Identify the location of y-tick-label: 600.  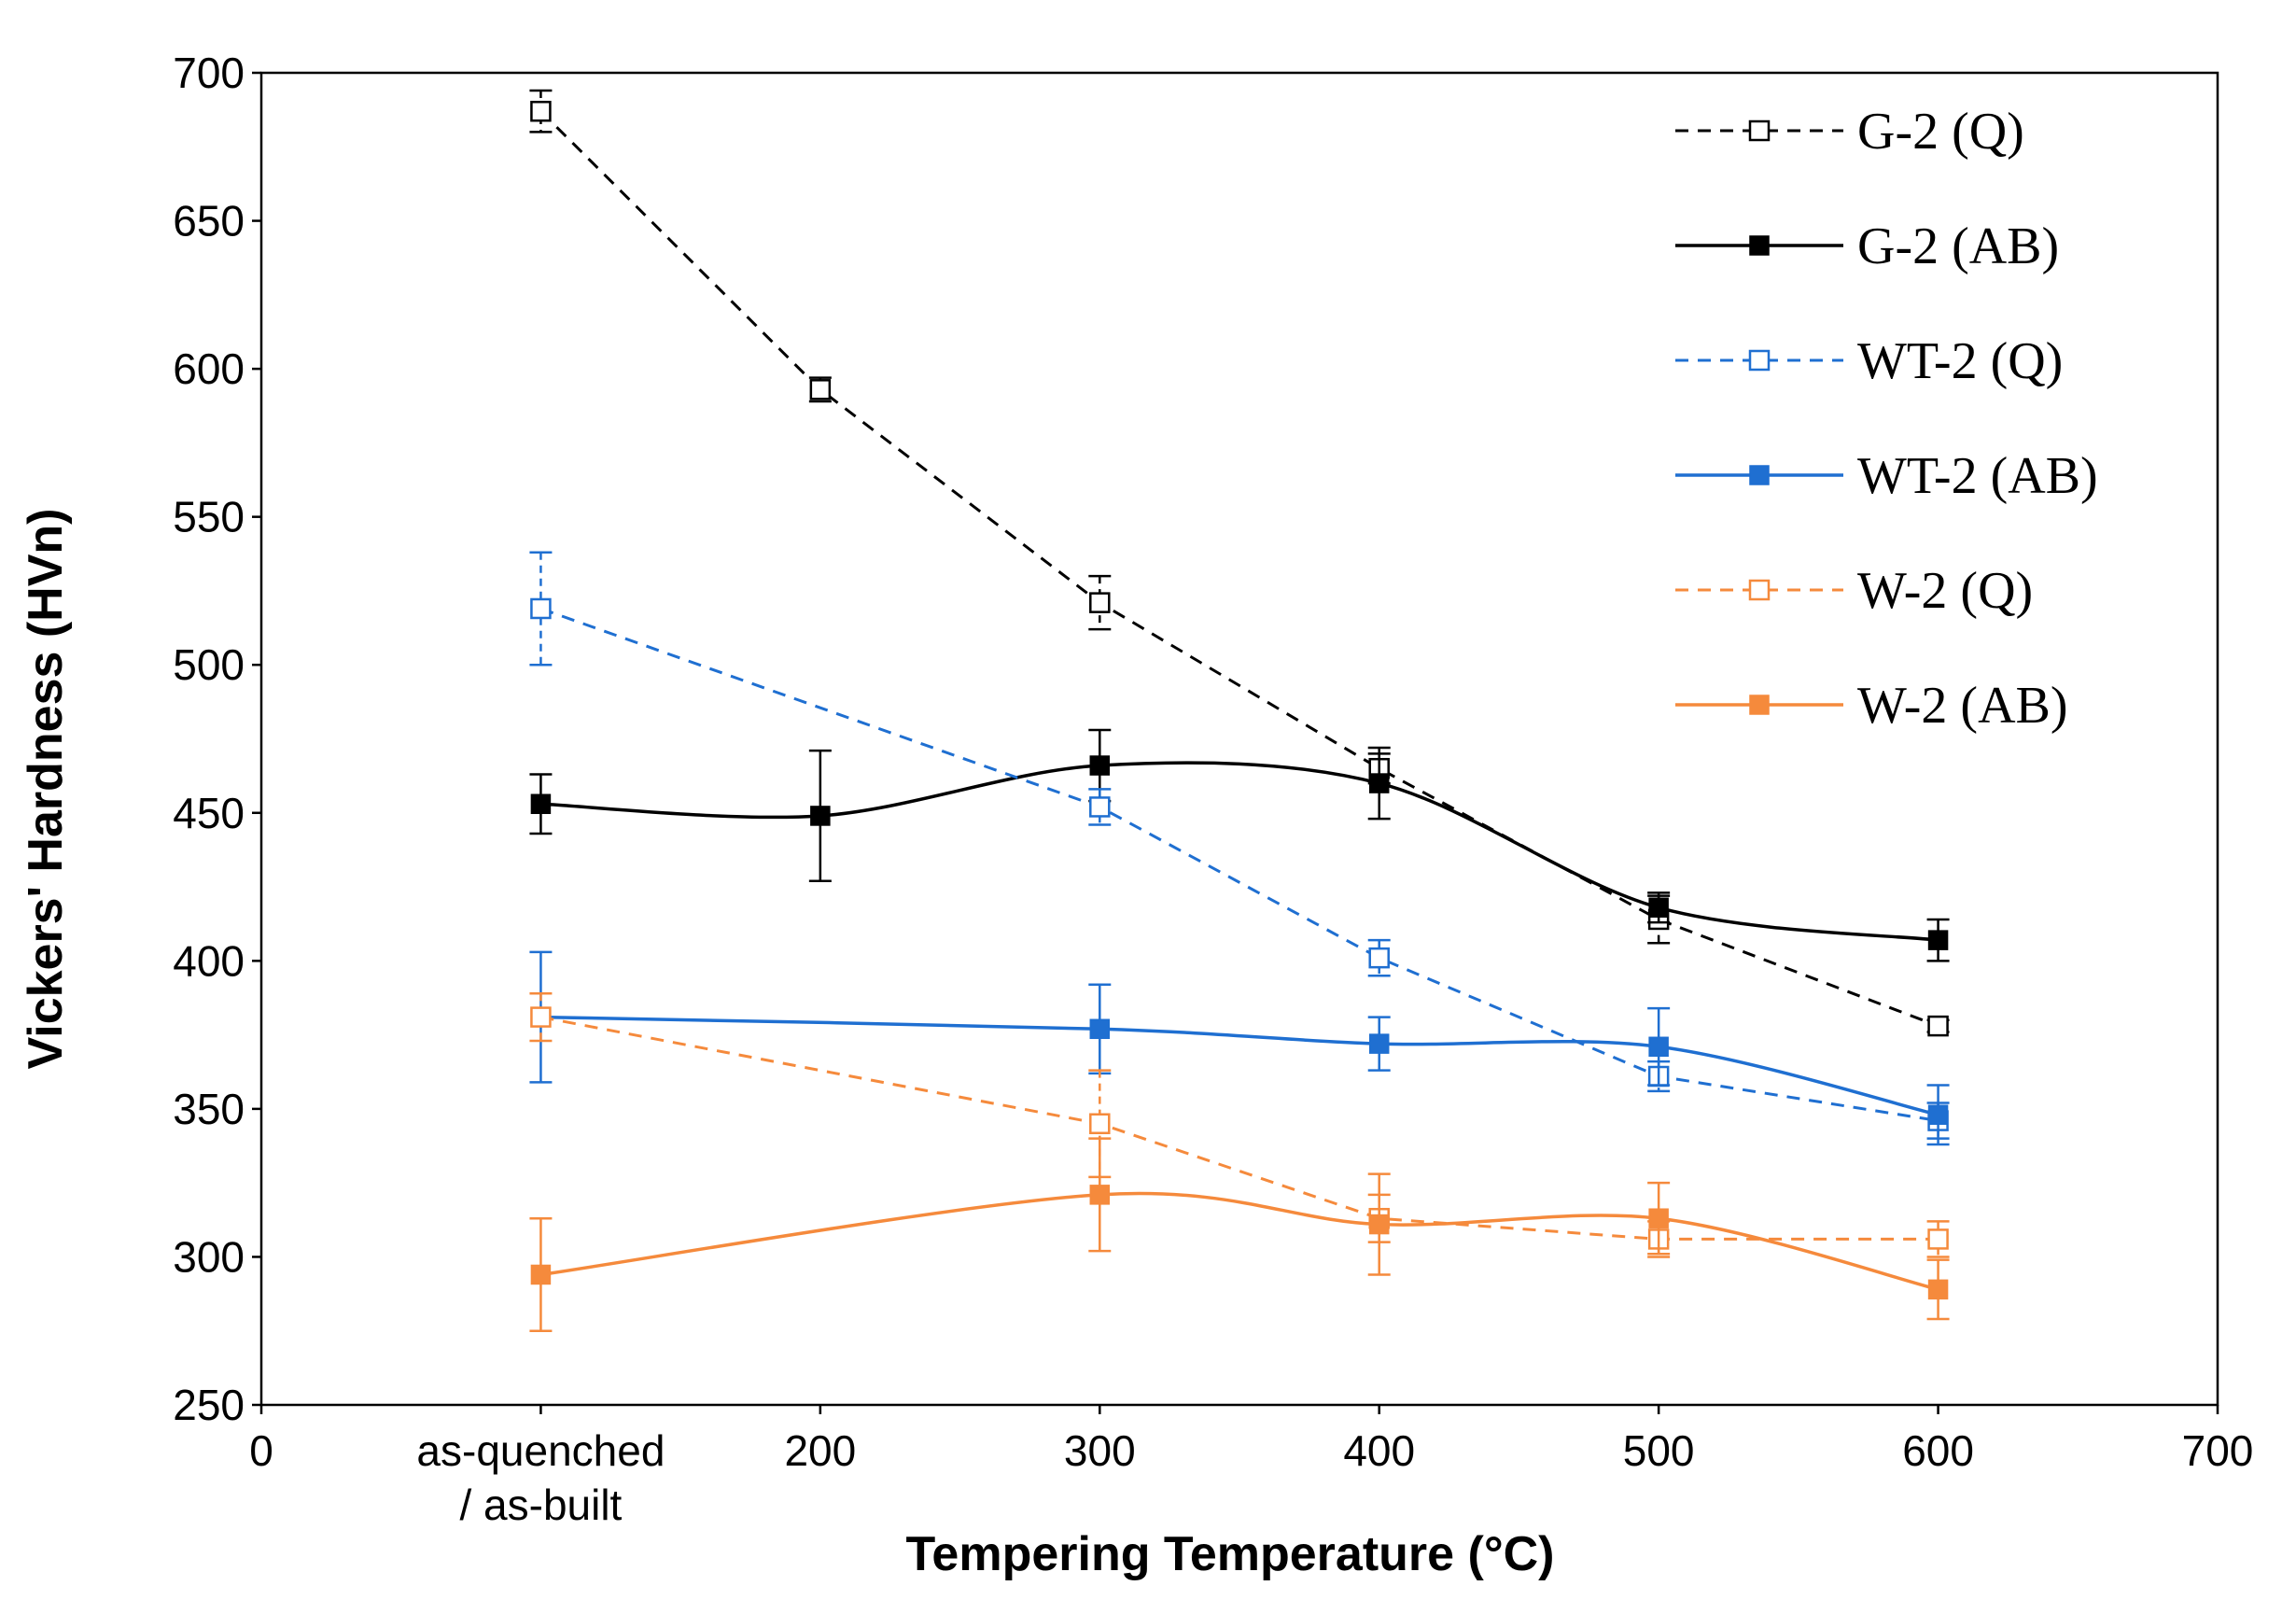
(209, 368).